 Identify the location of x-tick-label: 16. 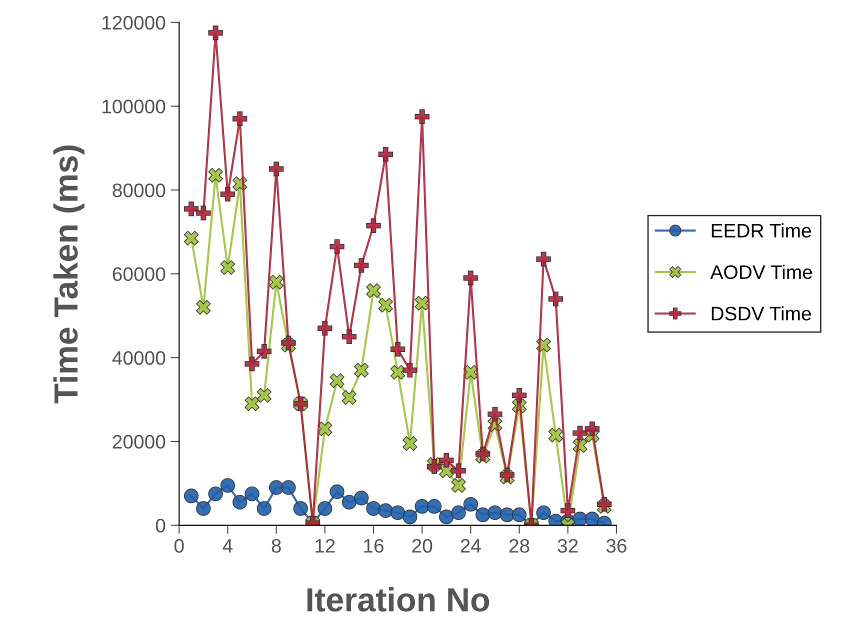
(374, 545).